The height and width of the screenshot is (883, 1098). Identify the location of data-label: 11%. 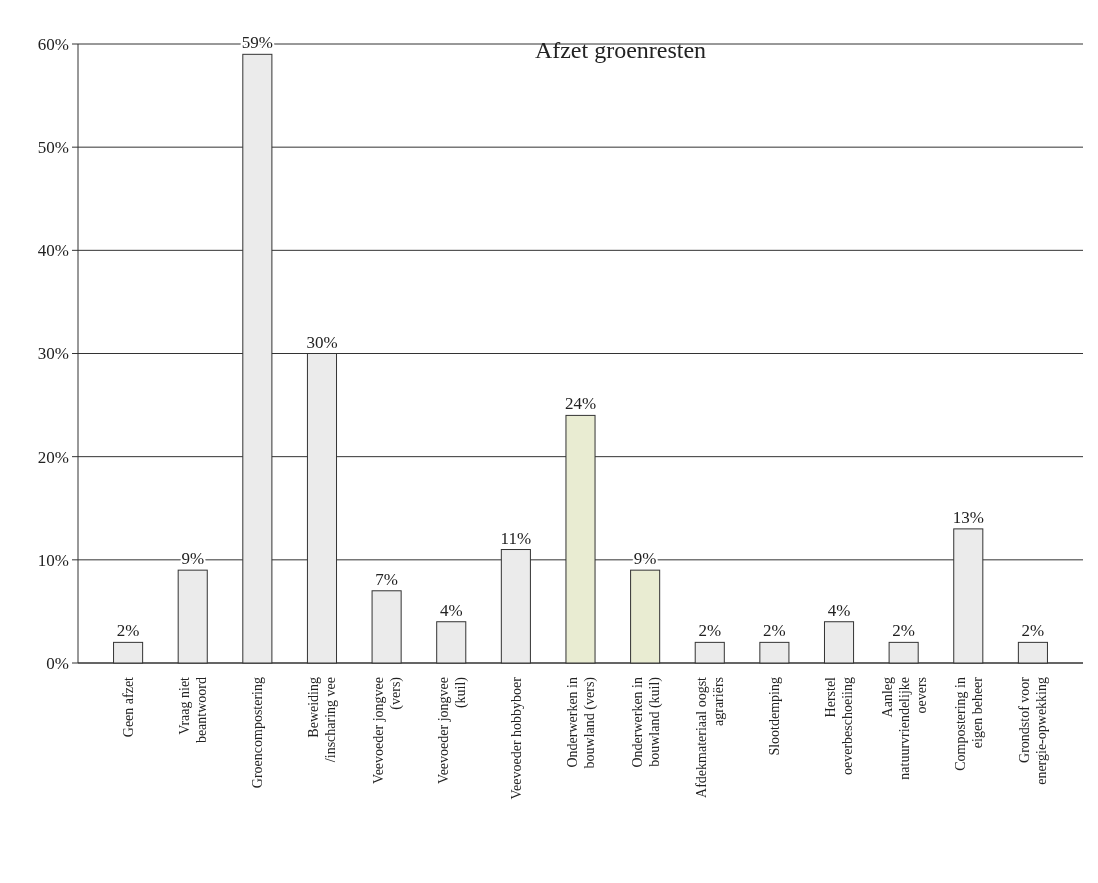
(516, 538).